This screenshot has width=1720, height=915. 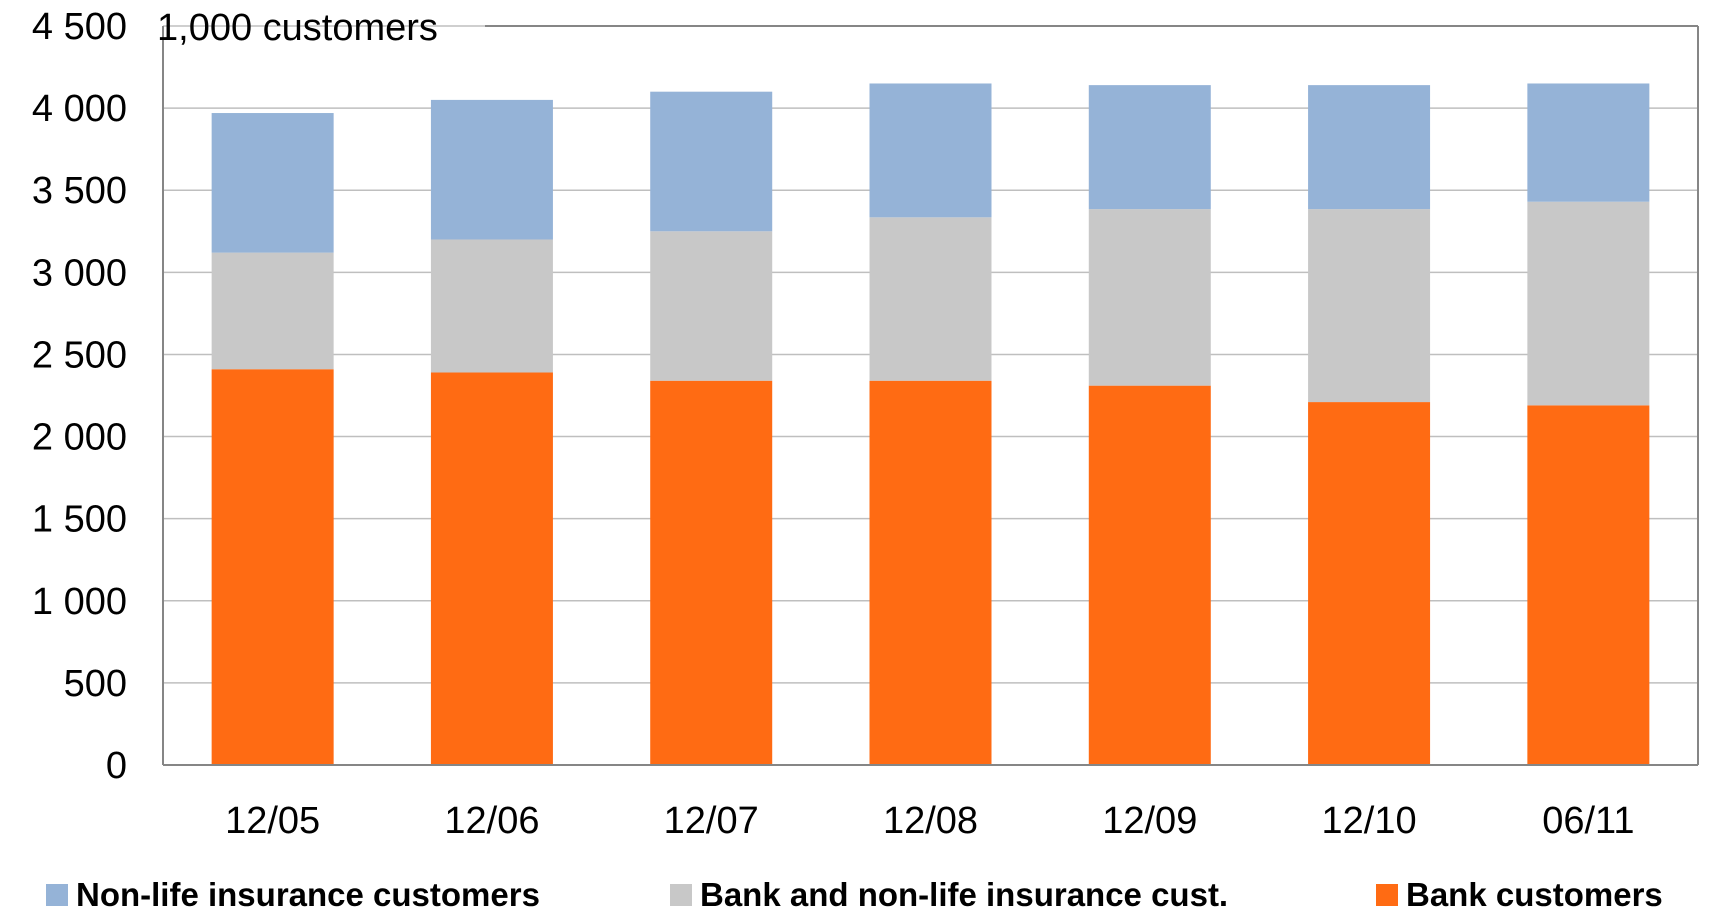 What do you see at coordinates (964, 894) in the screenshot?
I see `legend-label-2: Bank and non-life insurance cust.` at bounding box center [964, 894].